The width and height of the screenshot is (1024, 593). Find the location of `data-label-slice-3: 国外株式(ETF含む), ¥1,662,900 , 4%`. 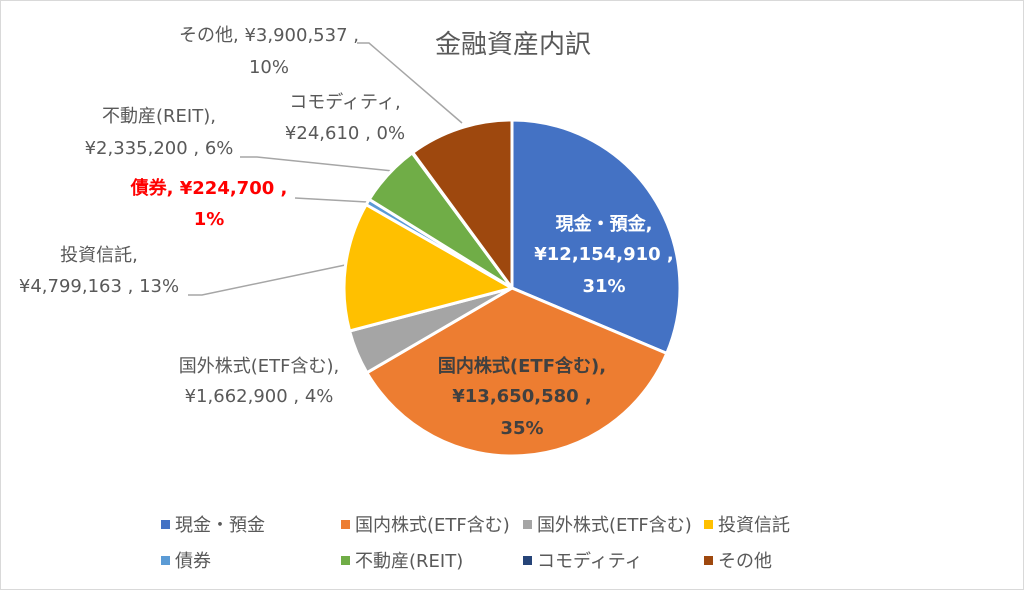

data-label-slice-3: 国外株式(ETF含む), ¥1,662,900 , 4% is located at coordinates (259, 381).